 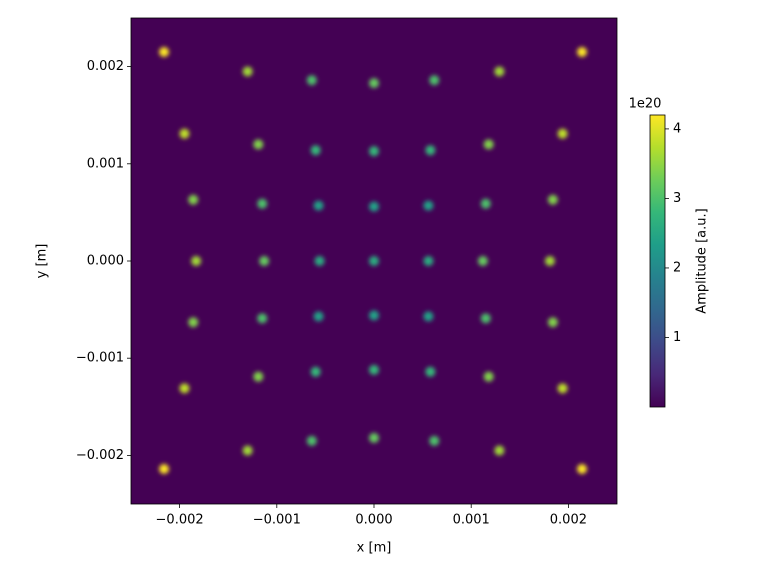 What do you see at coordinates (100, 358) in the screenshot?
I see `y-tick-label: −0.001` at bounding box center [100, 358].